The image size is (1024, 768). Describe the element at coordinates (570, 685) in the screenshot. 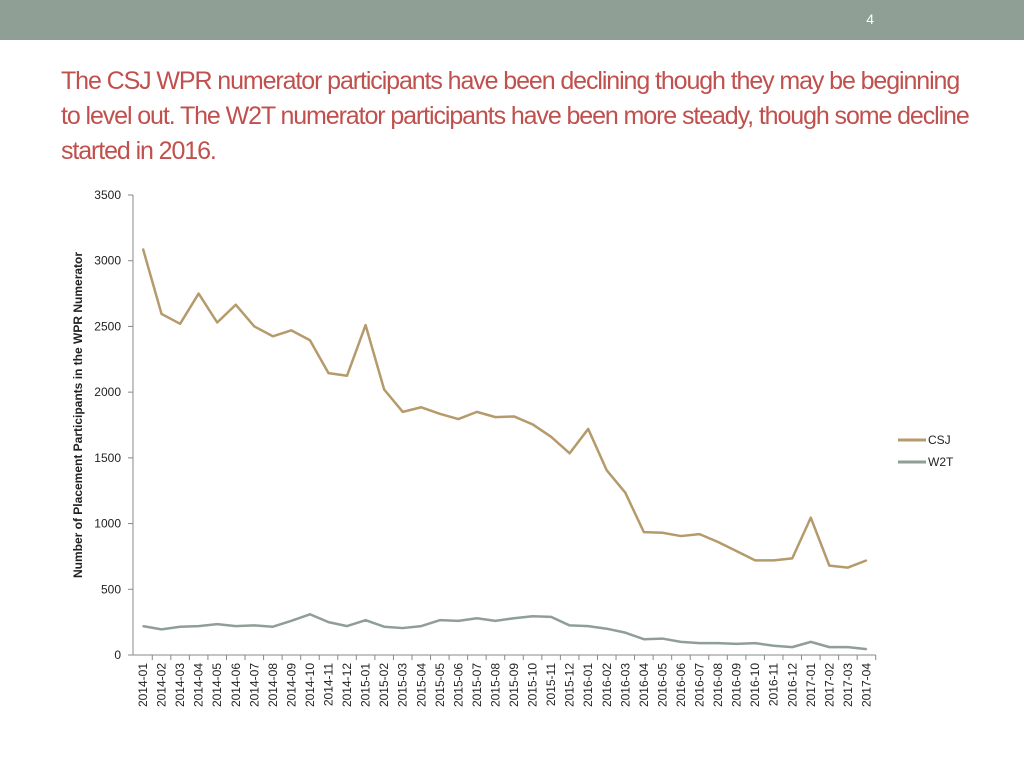

I see `x-tick-label: 2015-12` at that location.